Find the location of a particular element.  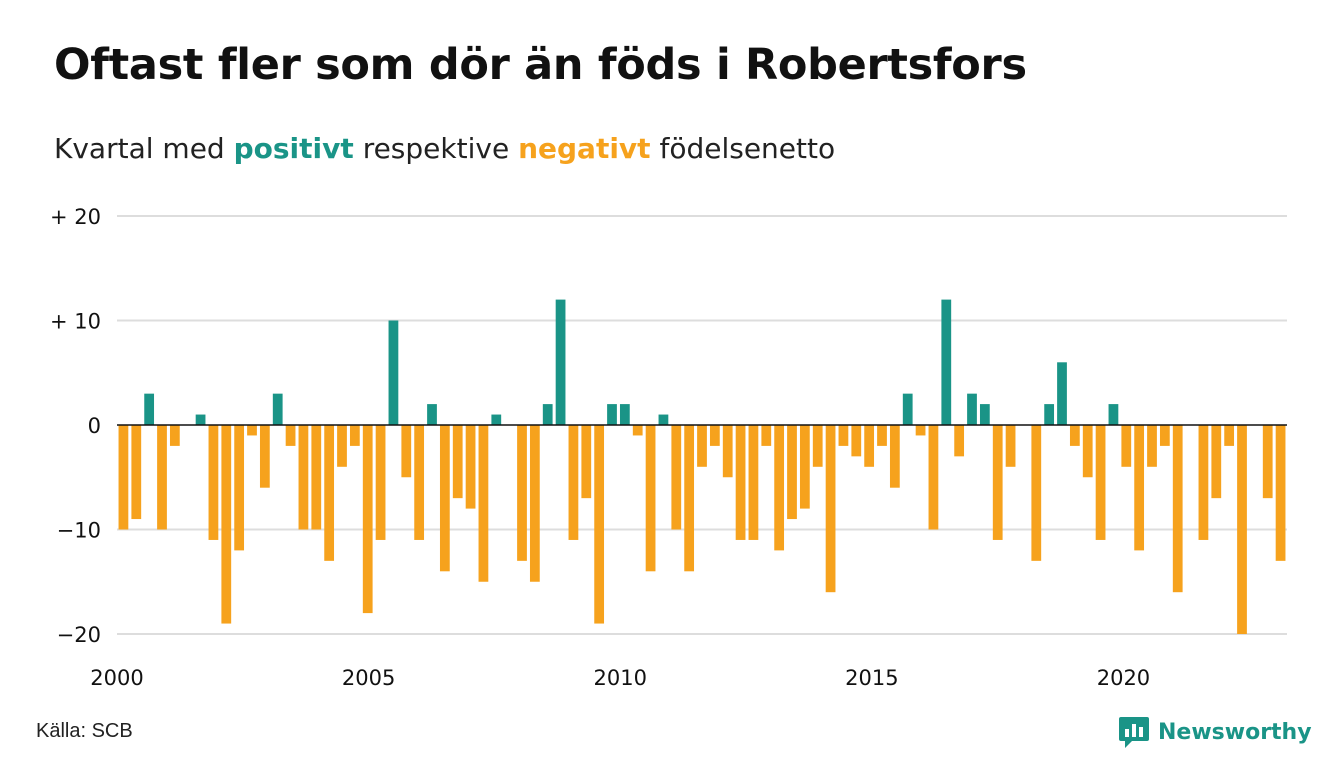

y-tick-label: + 10 is located at coordinates (75, 322).